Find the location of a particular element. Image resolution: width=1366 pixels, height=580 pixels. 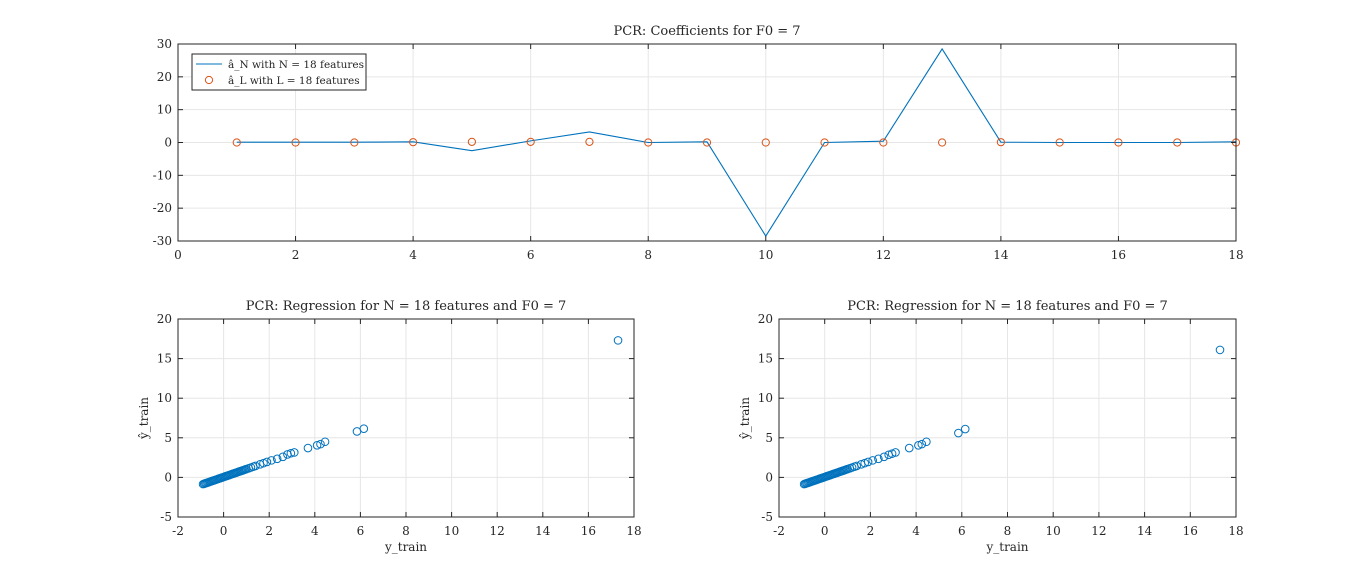

y-tick-label: -20 is located at coordinates (162, 208).